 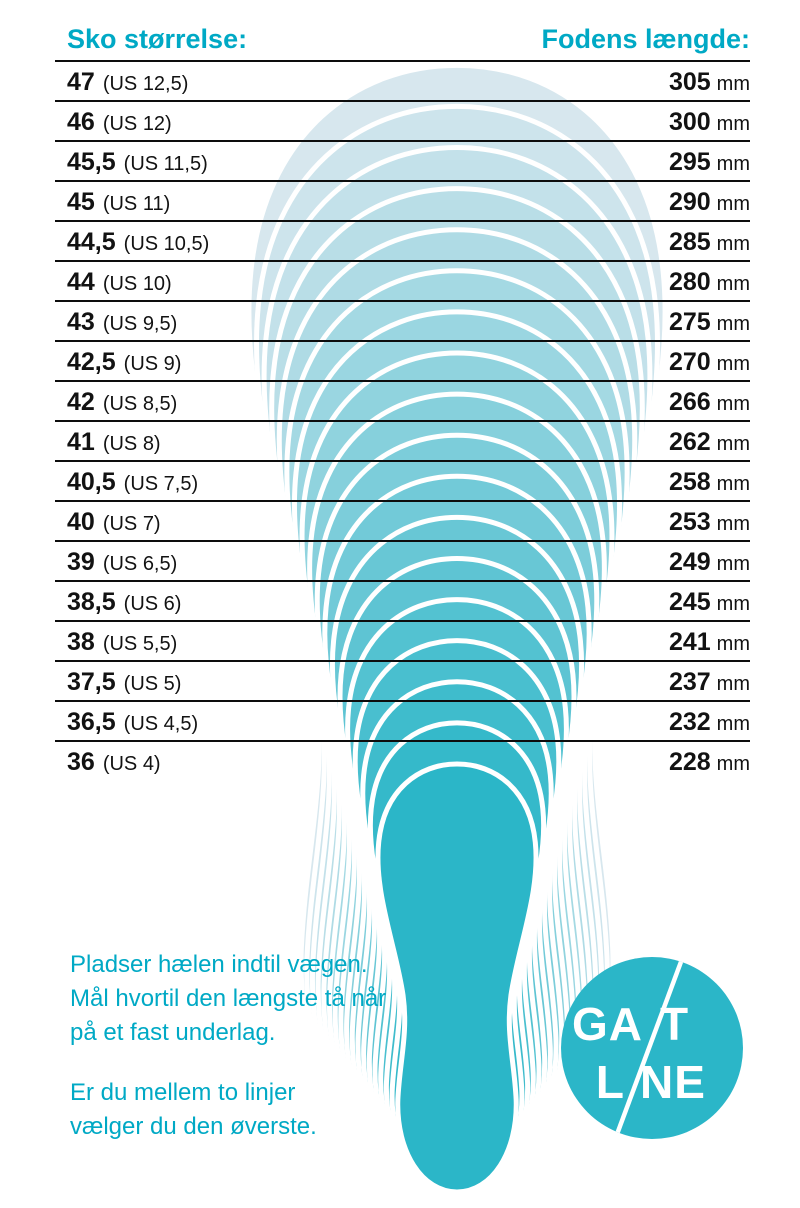 What do you see at coordinates (114, 522) in the screenshot?
I see `shoe-size-cell: 40 (US 7)` at bounding box center [114, 522].